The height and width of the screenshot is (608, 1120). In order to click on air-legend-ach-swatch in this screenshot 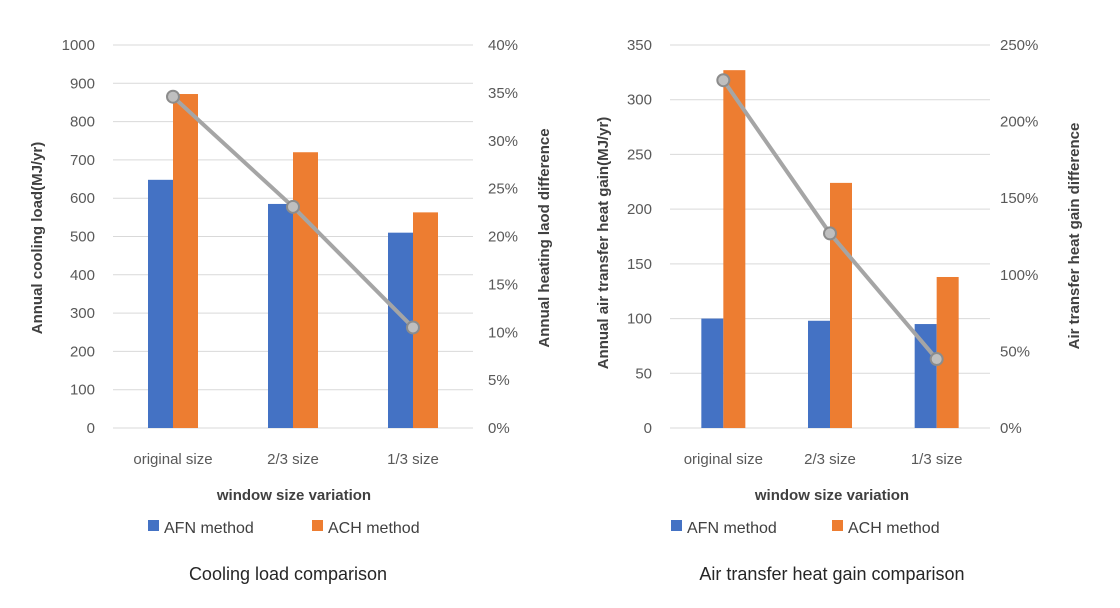, I will do `click(837, 525)`.